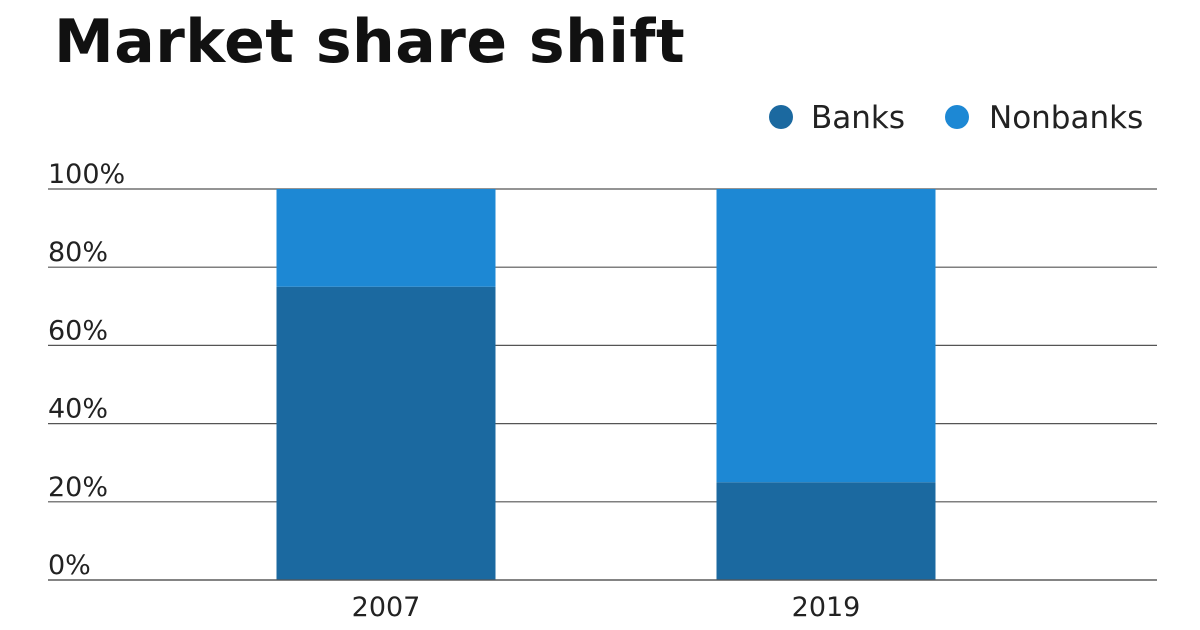 The width and height of the screenshot is (1200, 630). I want to click on y-tick-label: 80%, so click(78, 252).